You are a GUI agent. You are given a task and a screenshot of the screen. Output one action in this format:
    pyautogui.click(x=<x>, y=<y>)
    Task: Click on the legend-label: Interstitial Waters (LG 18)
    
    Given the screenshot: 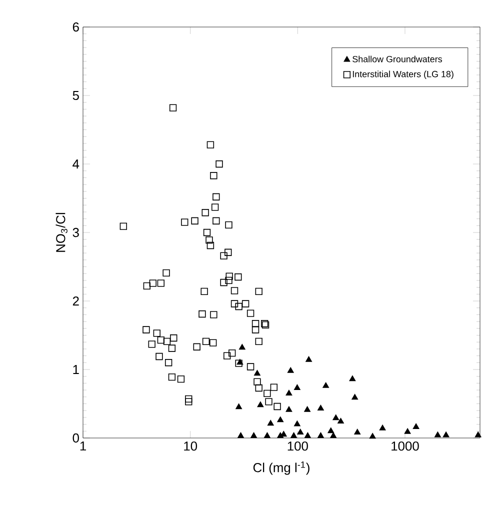 What is the action you would take?
    pyautogui.click(x=403, y=75)
    